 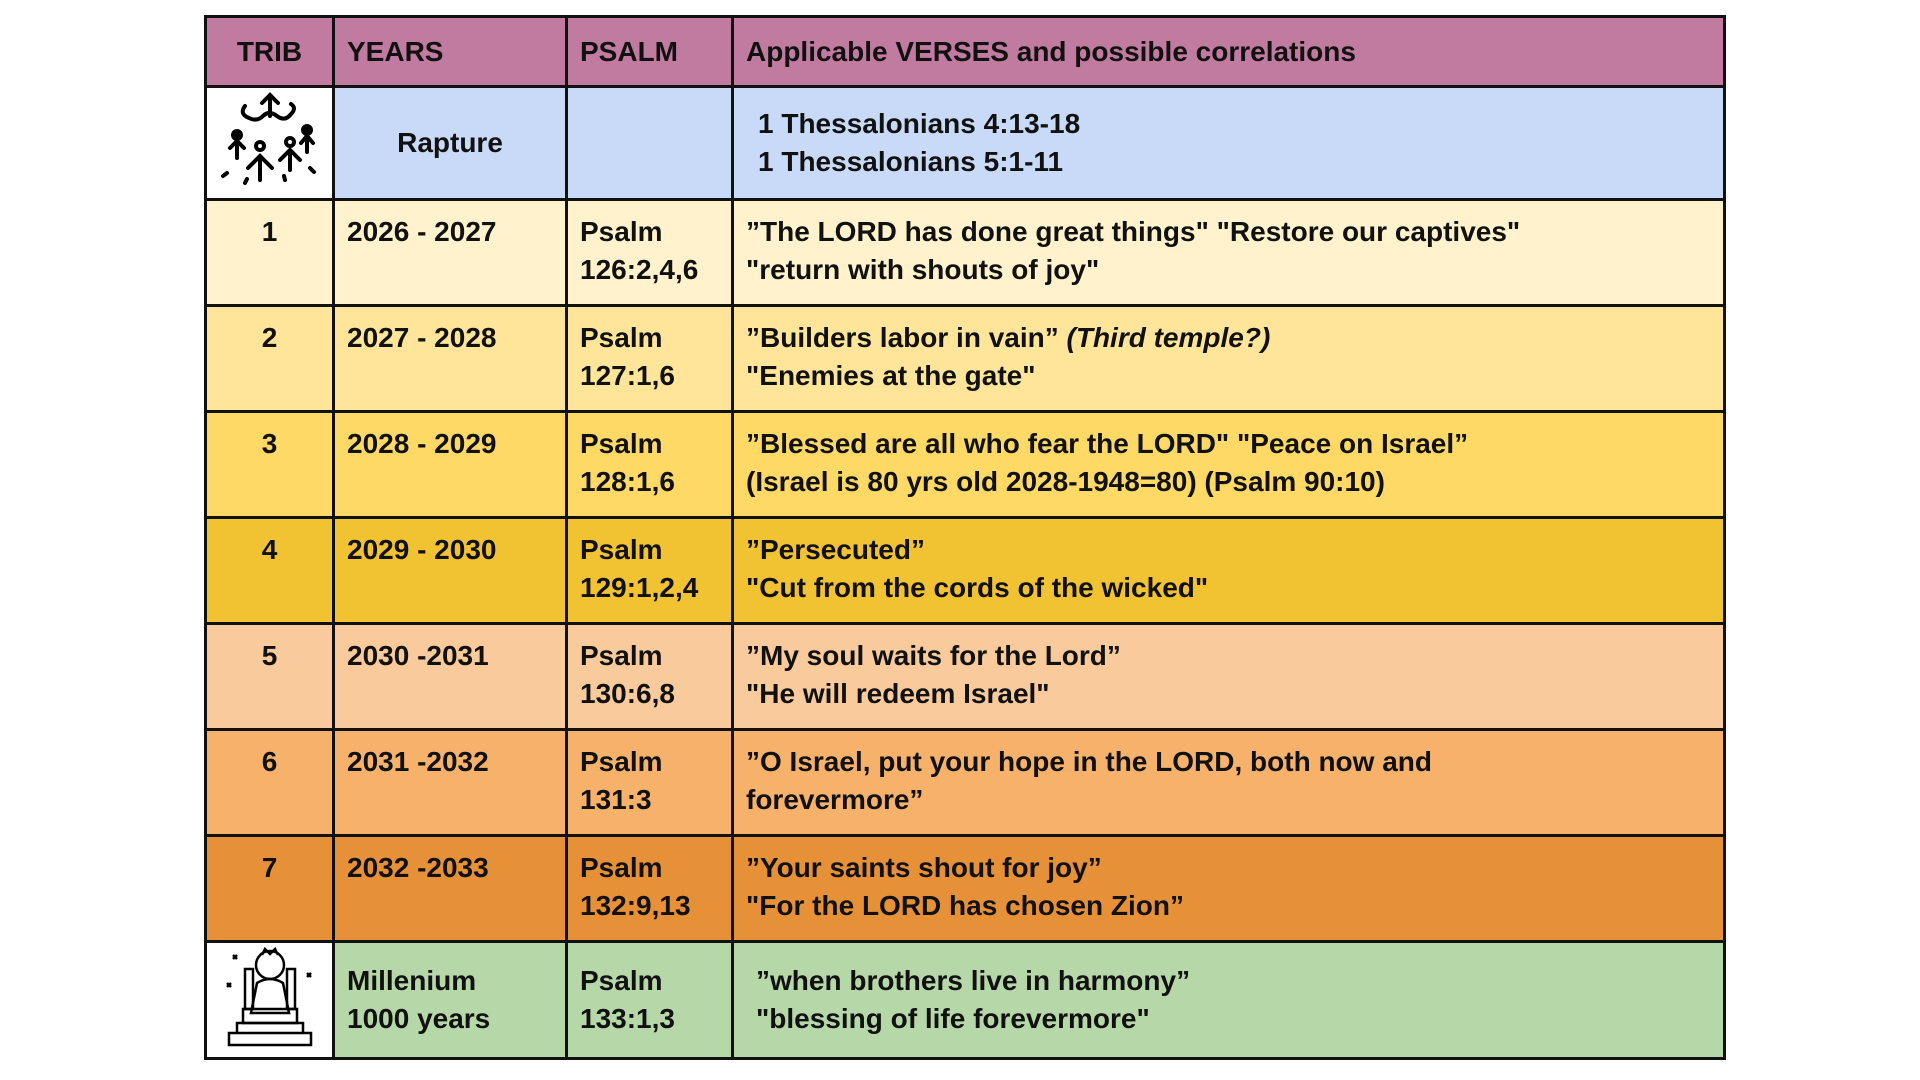 What do you see at coordinates (1228, 550) in the screenshot?
I see `verse-line: ”Persecuted”` at bounding box center [1228, 550].